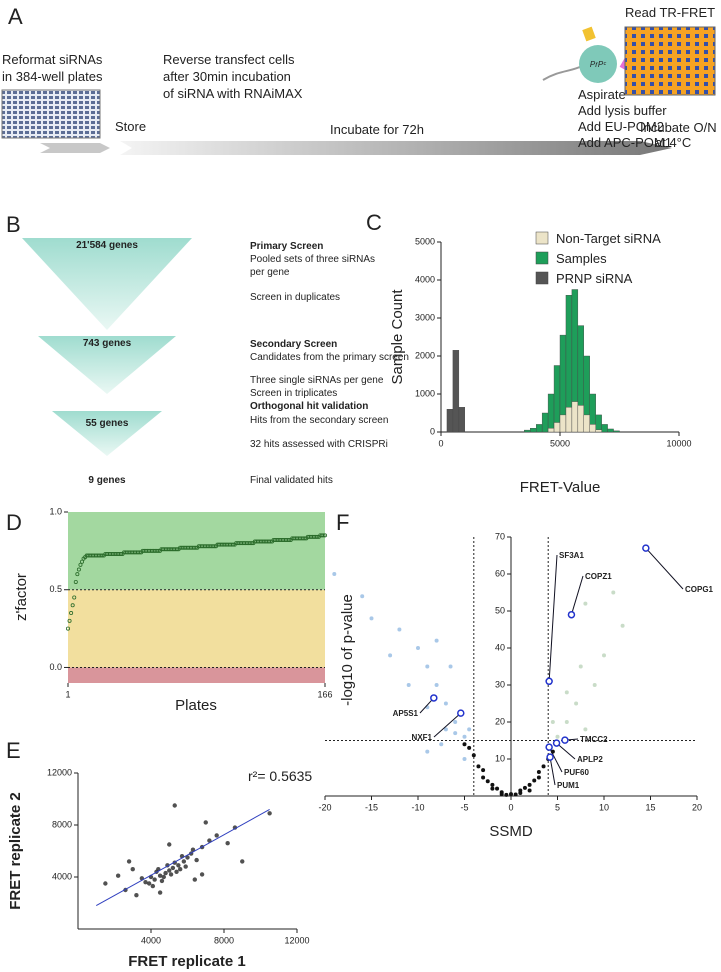 This screenshot has width=721, height=972. What do you see at coordinates (542, 238) in the screenshot?
I see `legend-swatch` at bounding box center [542, 238].